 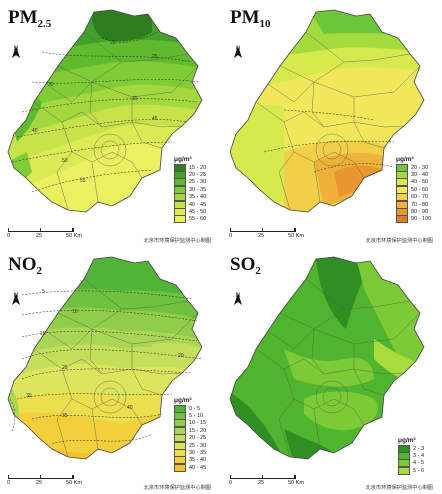 What do you see at coordinates (420, 212) in the screenshot?
I see `legend-label: 80 - 90` at bounding box center [420, 212].